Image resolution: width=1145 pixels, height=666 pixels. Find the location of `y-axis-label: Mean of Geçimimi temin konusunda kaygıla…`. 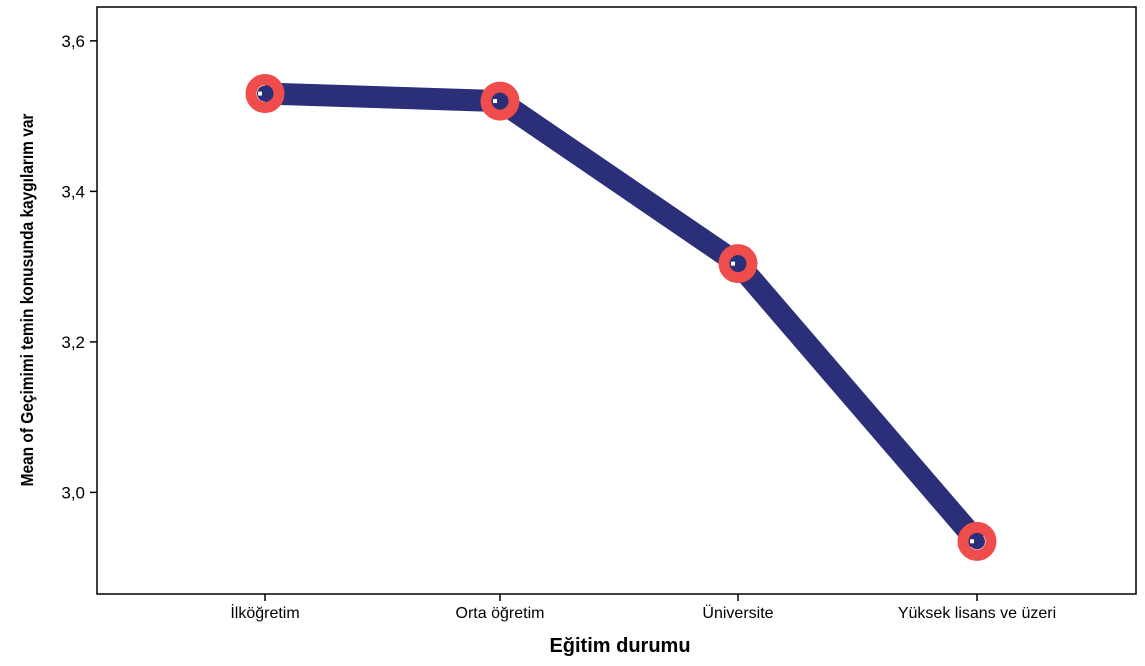

y-axis-label: Mean of Geçimimi temin konusunda kaygıla… is located at coordinates (27, 299).